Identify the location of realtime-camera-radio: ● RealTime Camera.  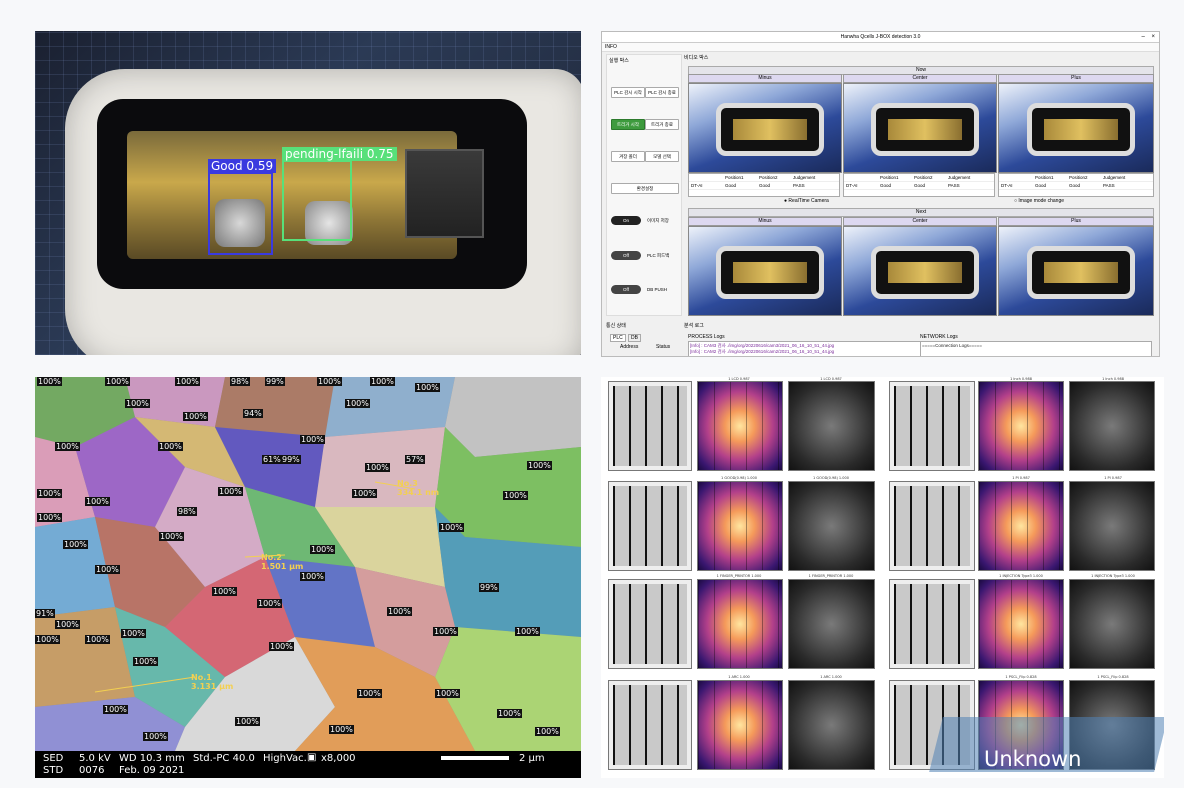
(806, 201).